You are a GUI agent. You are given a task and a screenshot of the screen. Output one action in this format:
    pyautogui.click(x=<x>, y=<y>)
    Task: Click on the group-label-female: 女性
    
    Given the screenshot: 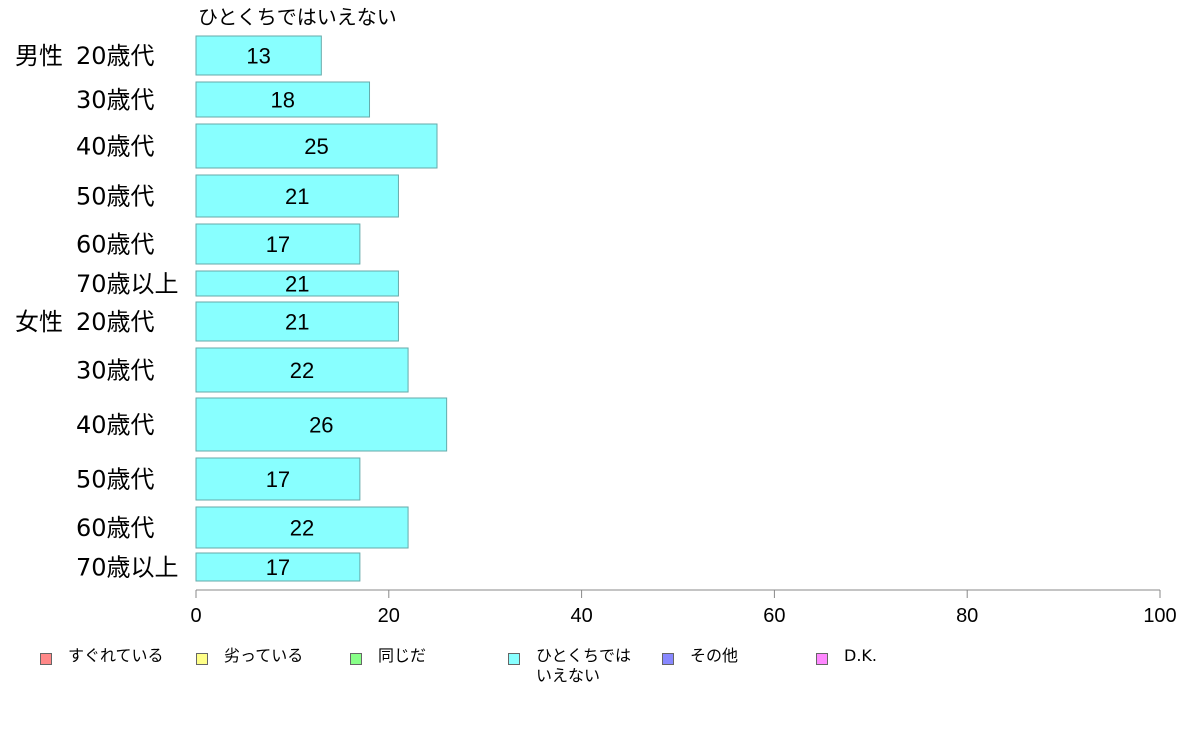 What is the action you would take?
    pyautogui.click(x=39, y=322)
    